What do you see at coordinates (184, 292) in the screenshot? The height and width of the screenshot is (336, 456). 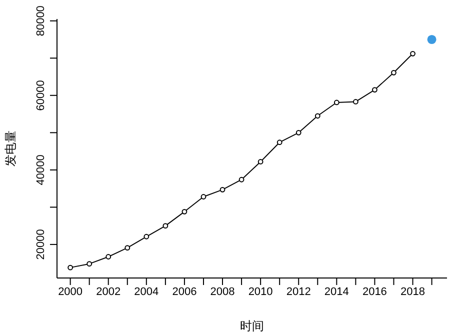 I see `x-tick-label: 2006` at bounding box center [184, 292].